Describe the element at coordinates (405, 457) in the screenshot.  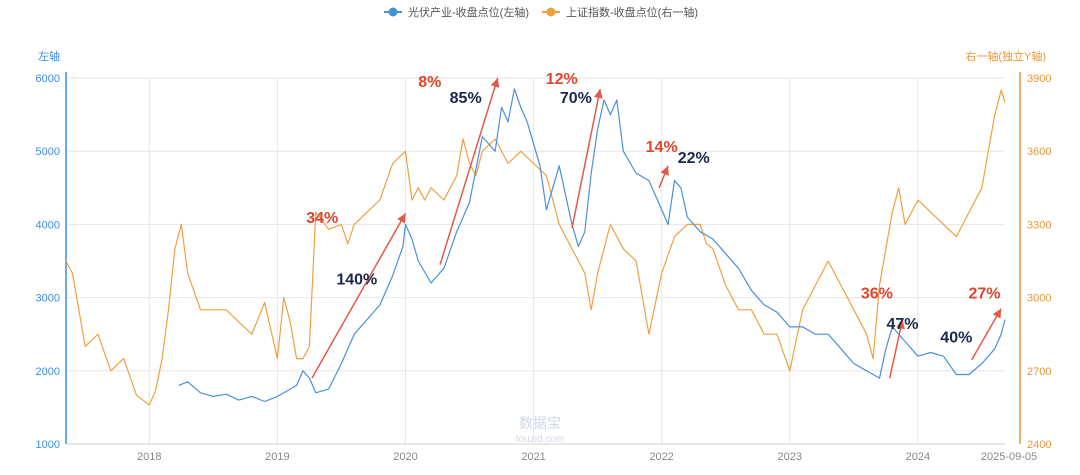
I see `x-tick-label: 2020` at that location.